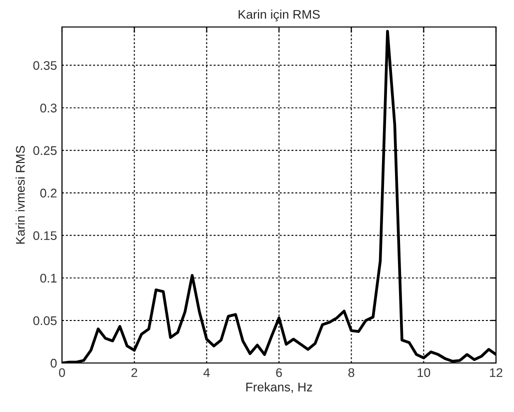 This screenshot has width=514, height=412. I want to click on x-tick-label: 0, so click(62, 373).